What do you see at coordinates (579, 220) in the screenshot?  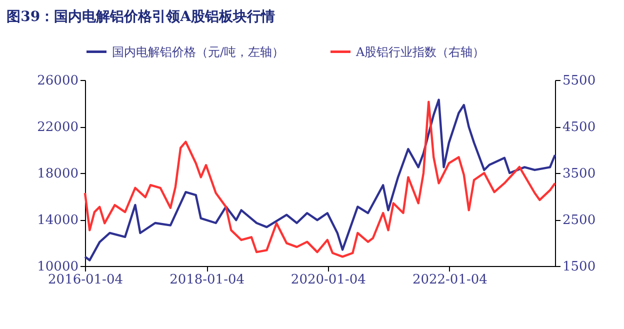 I see `y2-tick-label: 2500` at bounding box center [579, 220].